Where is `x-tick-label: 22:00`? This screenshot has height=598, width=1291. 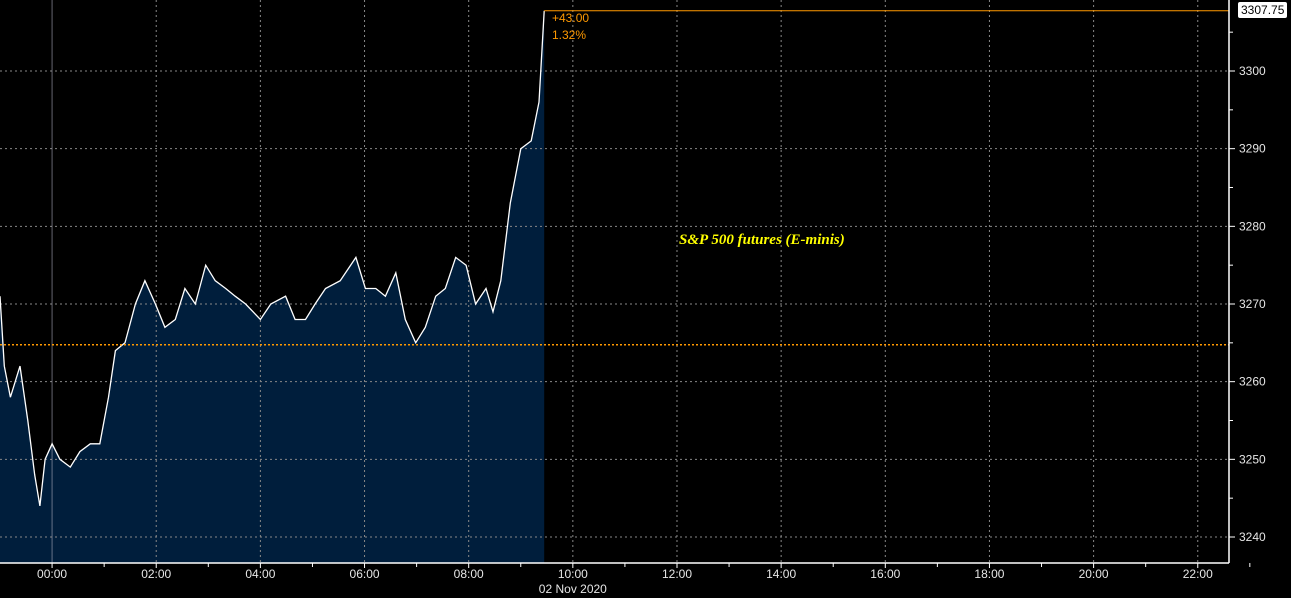 x-tick-label: 22:00 is located at coordinates (1198, 574).